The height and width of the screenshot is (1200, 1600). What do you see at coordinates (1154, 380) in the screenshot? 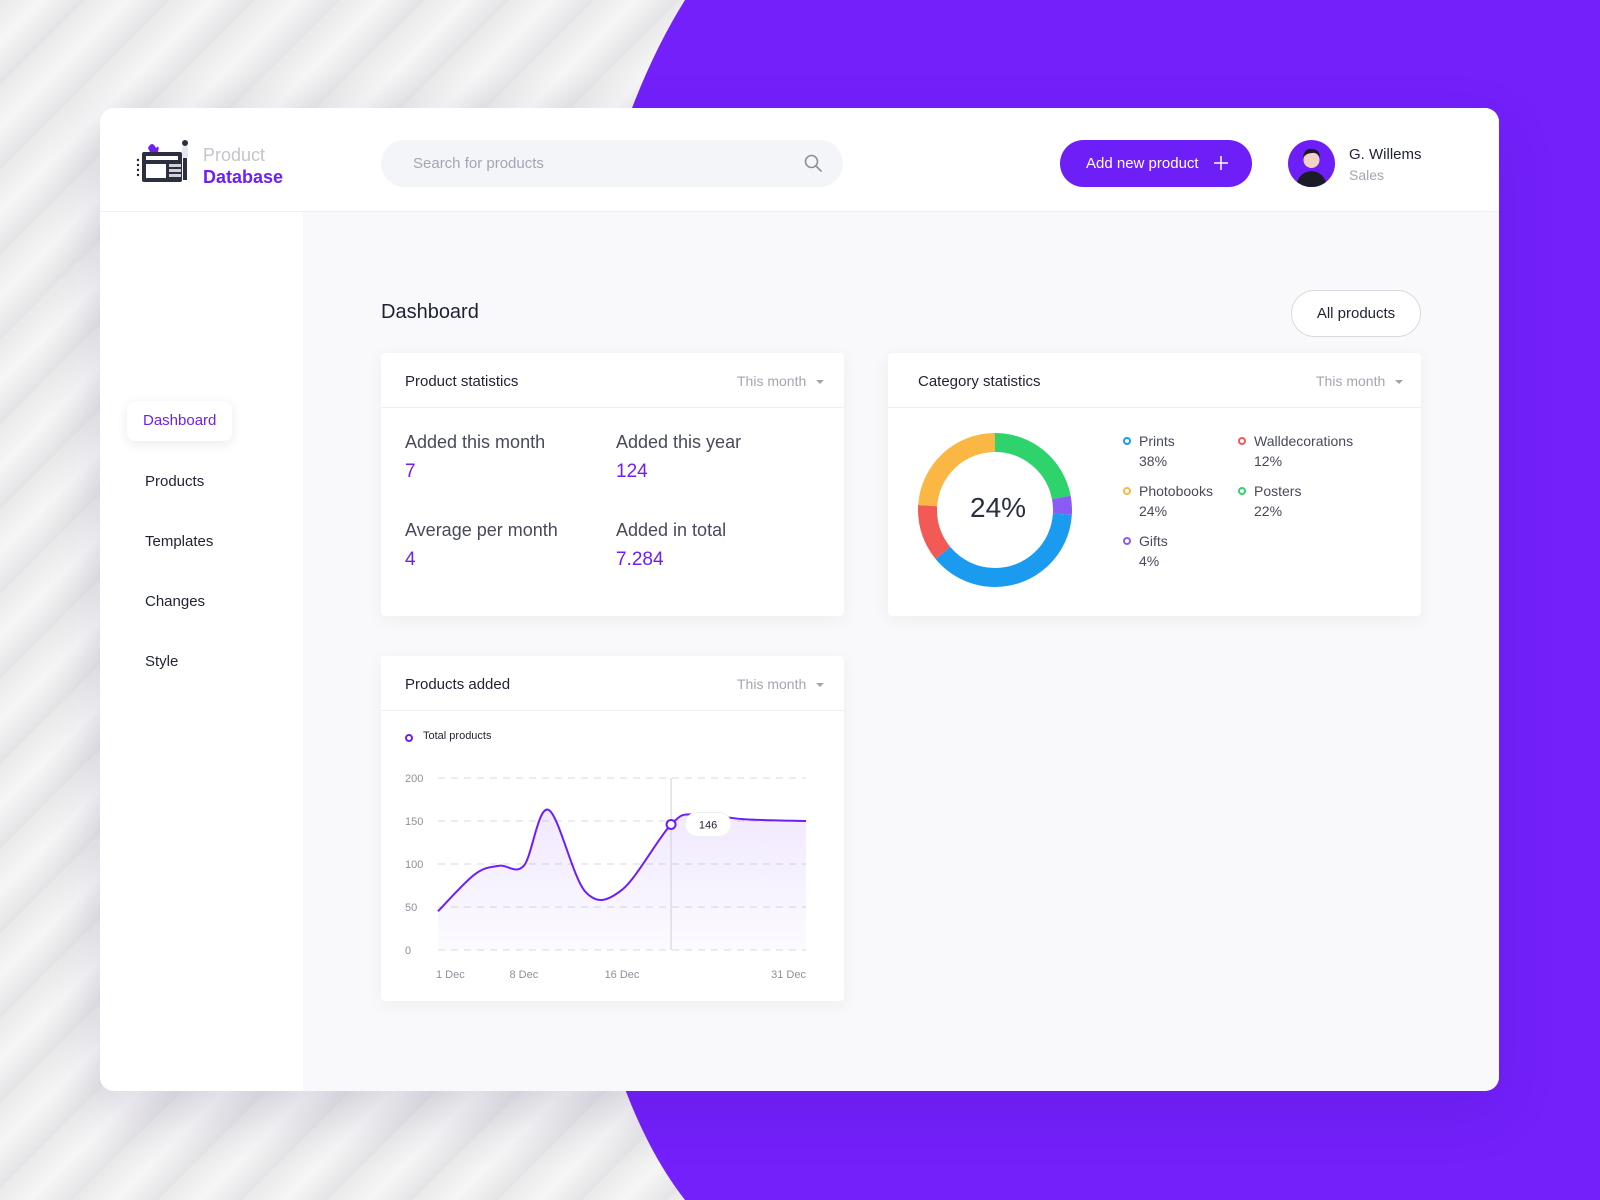
I see `card-header: Category statistics This month` at bounding box center [1154, 380].